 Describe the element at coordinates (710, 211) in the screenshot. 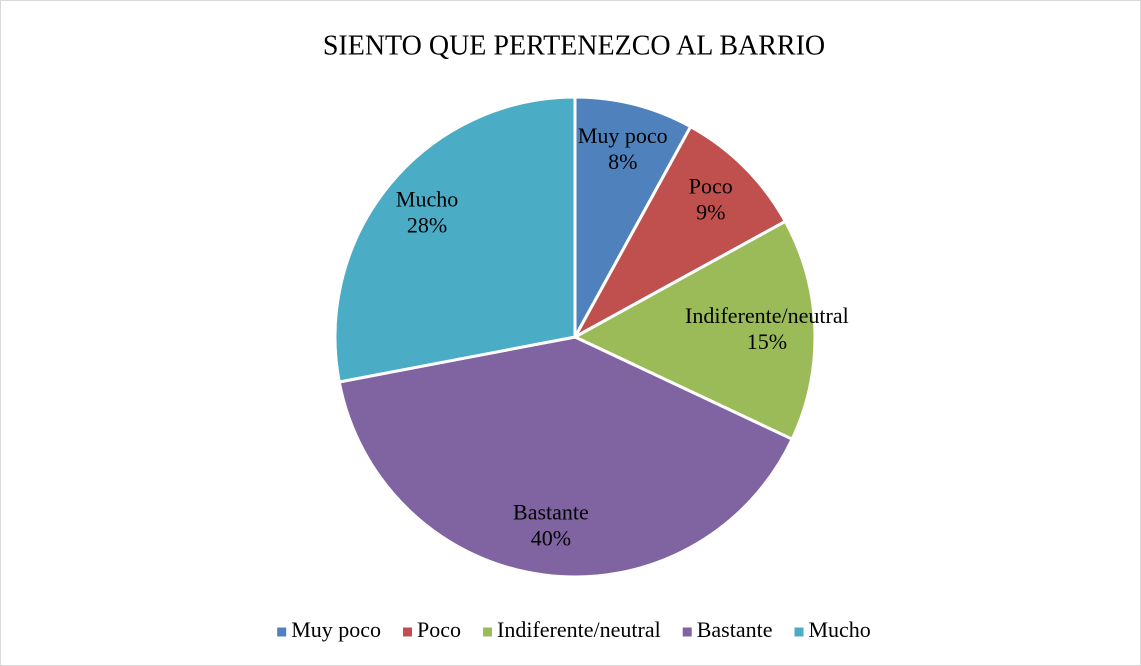

I see `slice-label-value: 9%` at that location.